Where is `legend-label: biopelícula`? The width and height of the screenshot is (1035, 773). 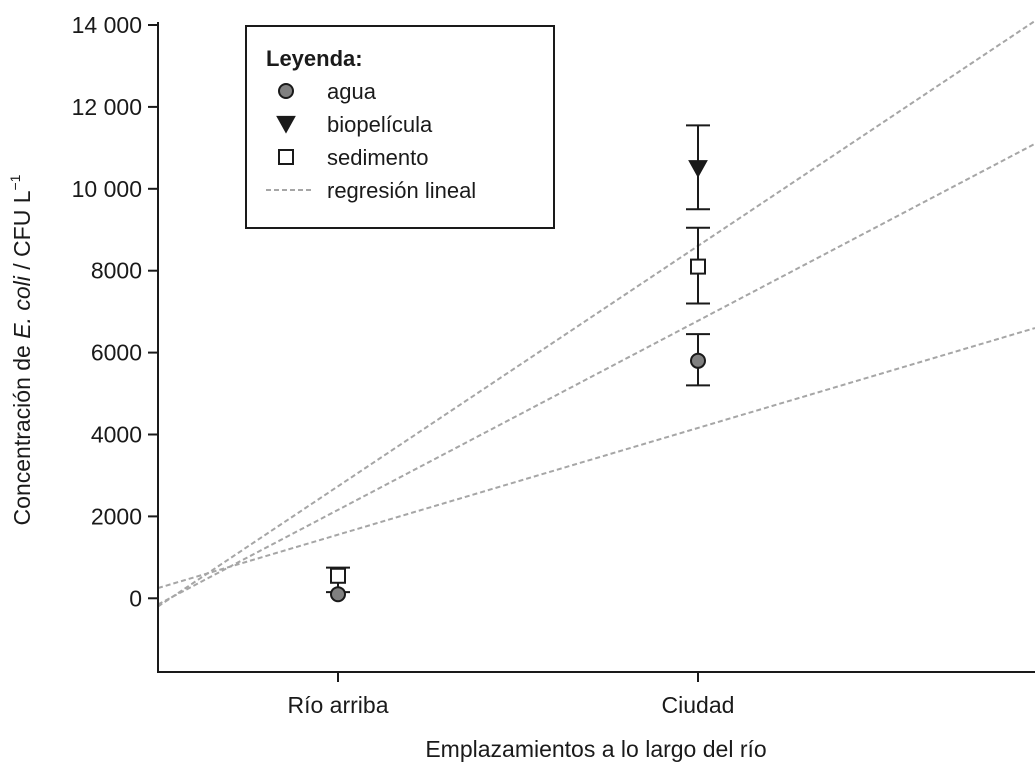 legend-label: biopelícula is located at coordinates (380, 124).